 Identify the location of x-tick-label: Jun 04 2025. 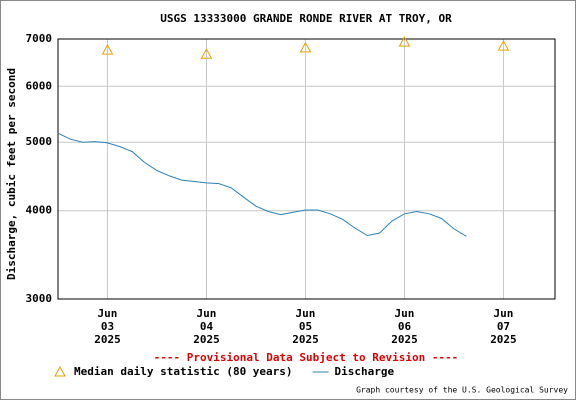
(206, 326).